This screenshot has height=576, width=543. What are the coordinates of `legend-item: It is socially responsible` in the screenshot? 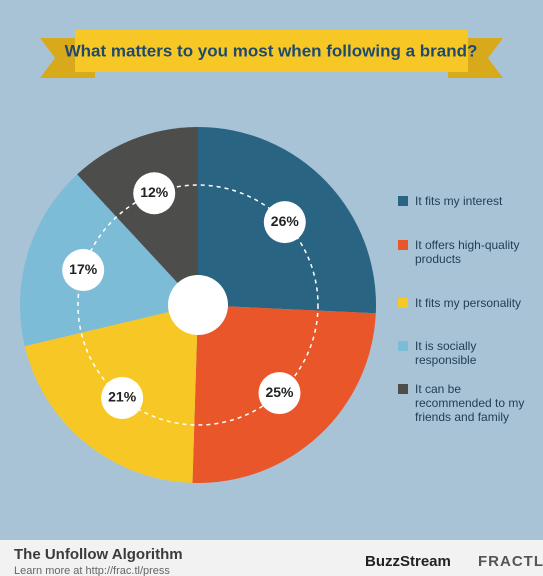 It's located at (468, 353).